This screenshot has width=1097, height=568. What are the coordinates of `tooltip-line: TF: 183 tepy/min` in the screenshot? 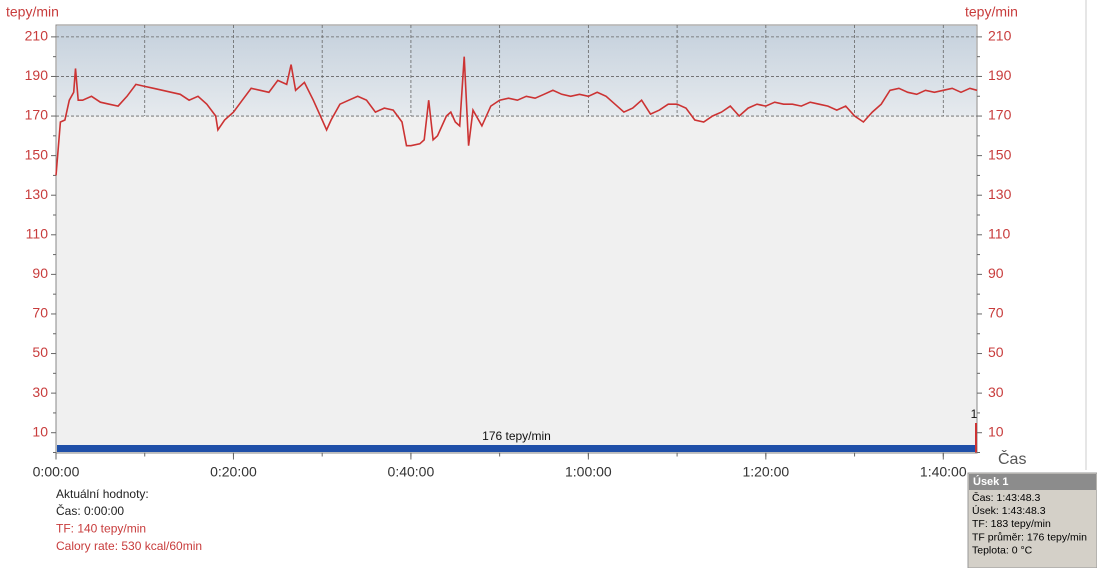 It's located at (1011, 524).